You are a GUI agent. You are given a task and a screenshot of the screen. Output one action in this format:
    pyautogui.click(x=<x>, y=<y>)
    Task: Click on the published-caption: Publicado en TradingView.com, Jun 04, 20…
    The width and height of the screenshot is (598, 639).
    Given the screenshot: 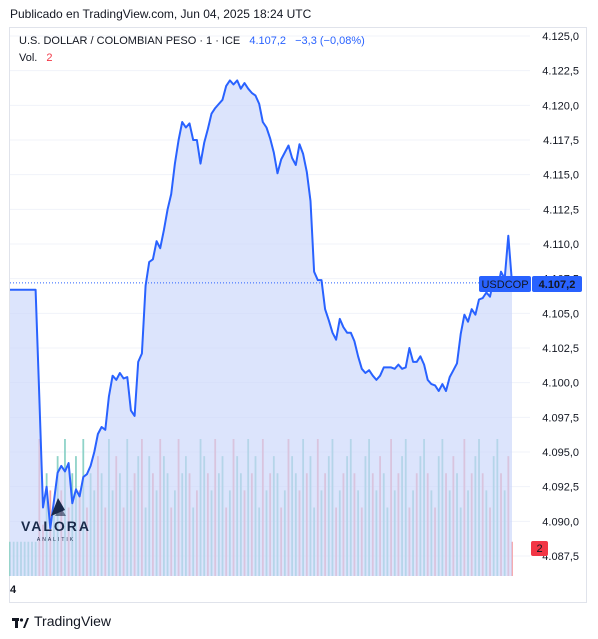 What is the action you would take?
    pyautogui.click(x=161, y=14)
    